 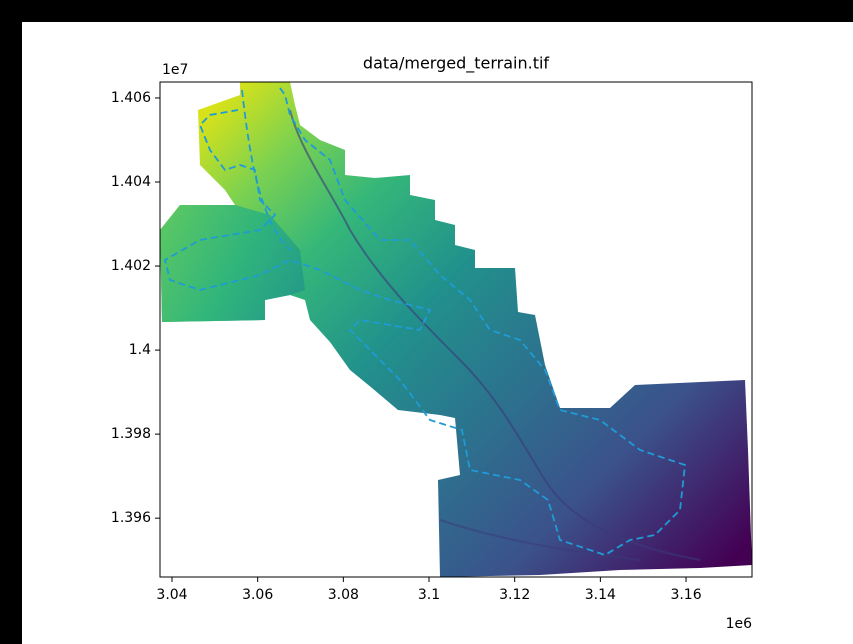 I want to click on y-offset-label: 1e7, so click(x=175, y=70).